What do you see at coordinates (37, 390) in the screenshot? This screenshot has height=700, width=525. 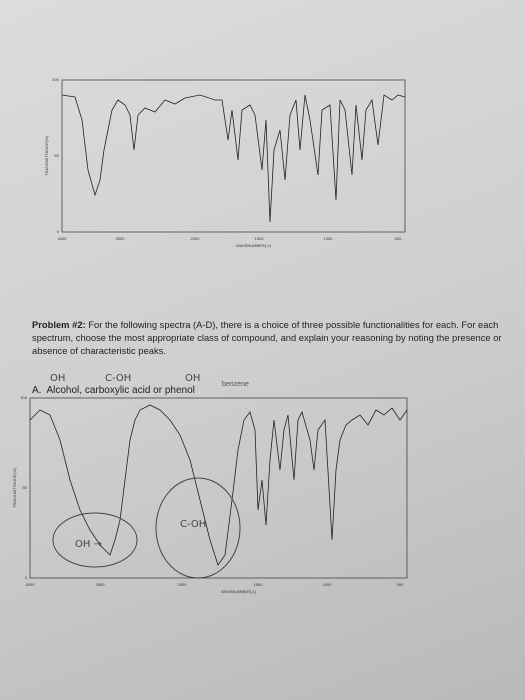 I see `part-label: A.` at bounding box center [37, 390].